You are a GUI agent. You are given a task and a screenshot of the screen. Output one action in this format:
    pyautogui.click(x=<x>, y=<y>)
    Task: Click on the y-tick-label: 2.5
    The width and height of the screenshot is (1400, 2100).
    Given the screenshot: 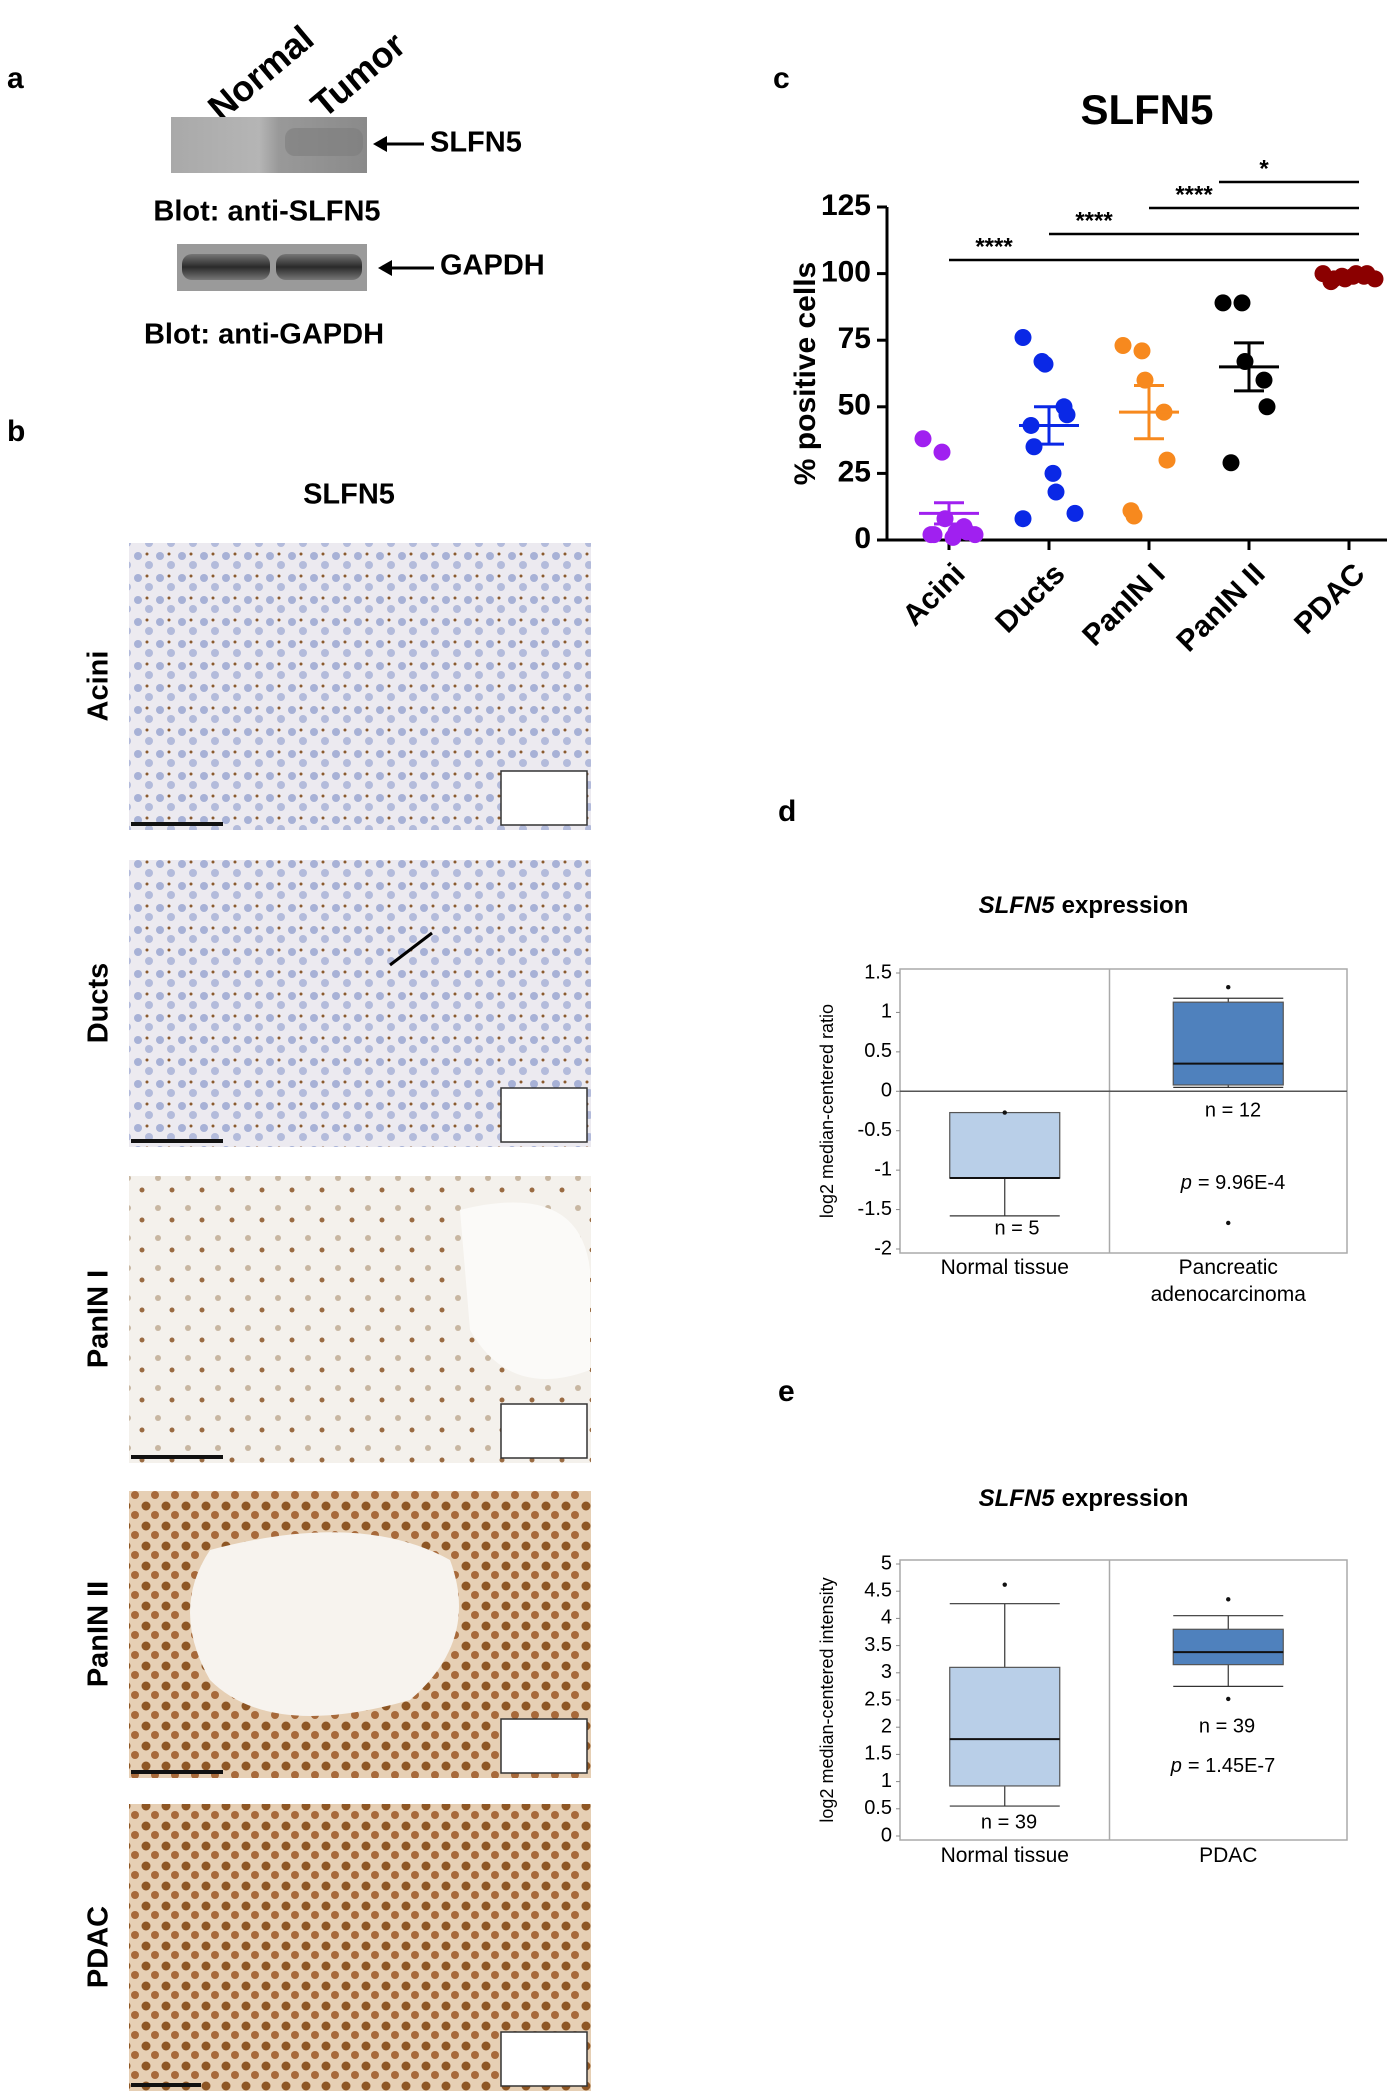 What is the action you would take?
    pyautogui.click(x=878, y=1699)
    